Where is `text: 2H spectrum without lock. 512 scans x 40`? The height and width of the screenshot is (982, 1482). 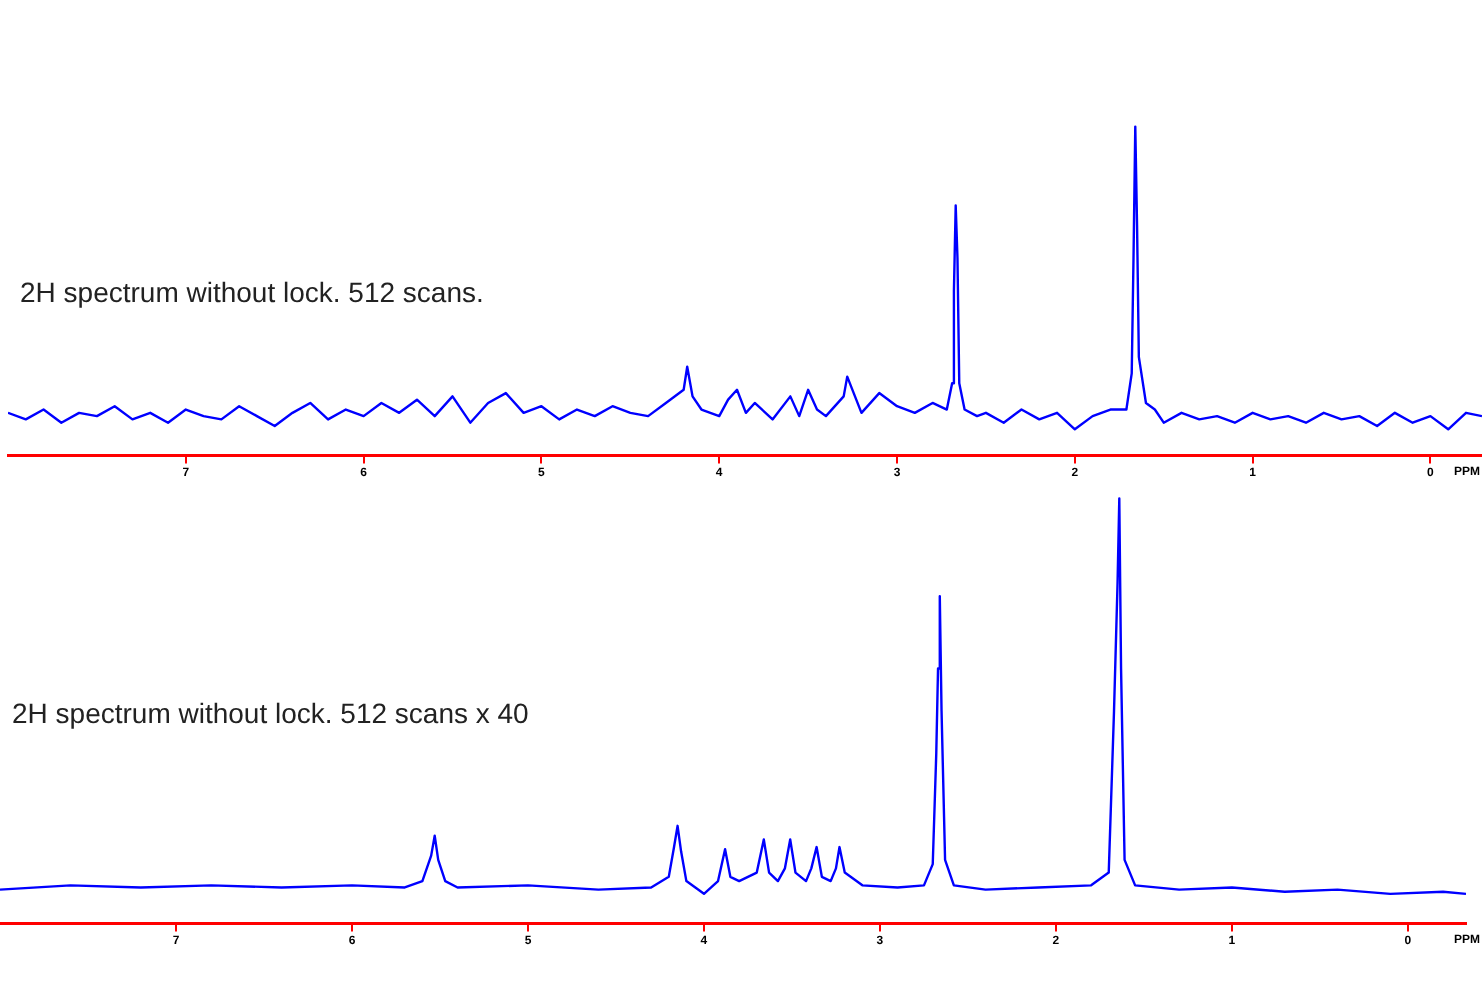 text: 2H spectrum without lock. 512 scans x 40 is located at coordinates (271, 713).